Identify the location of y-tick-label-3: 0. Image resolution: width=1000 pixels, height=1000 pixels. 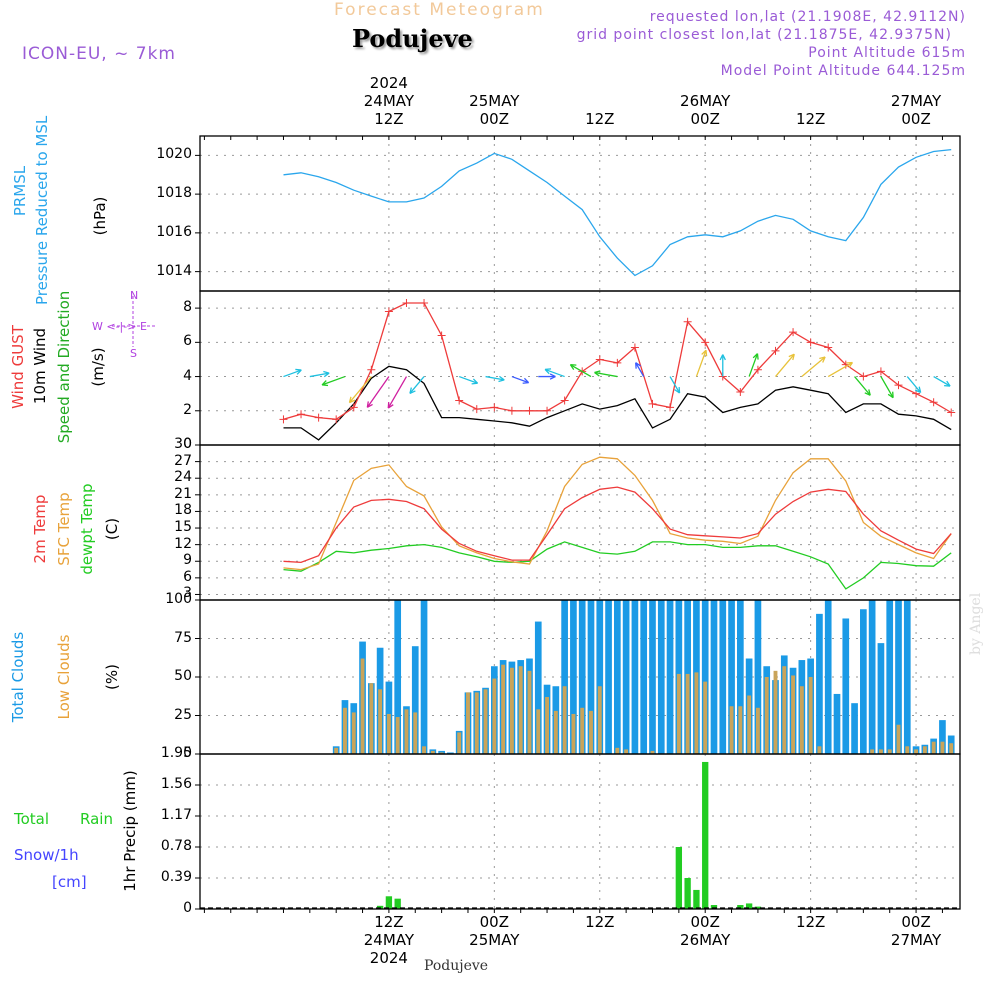
(187, 753).